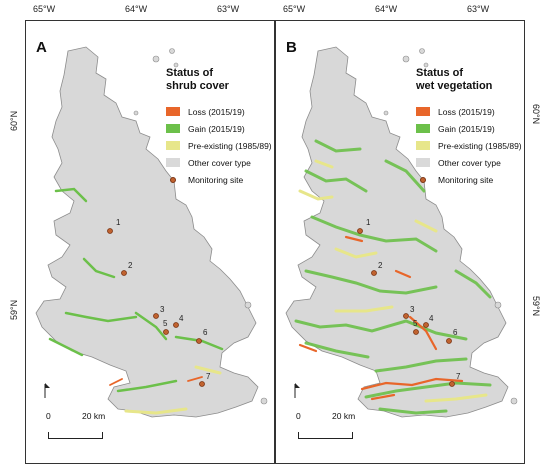  I want to click on panel-letter: B, so click(291, 47).